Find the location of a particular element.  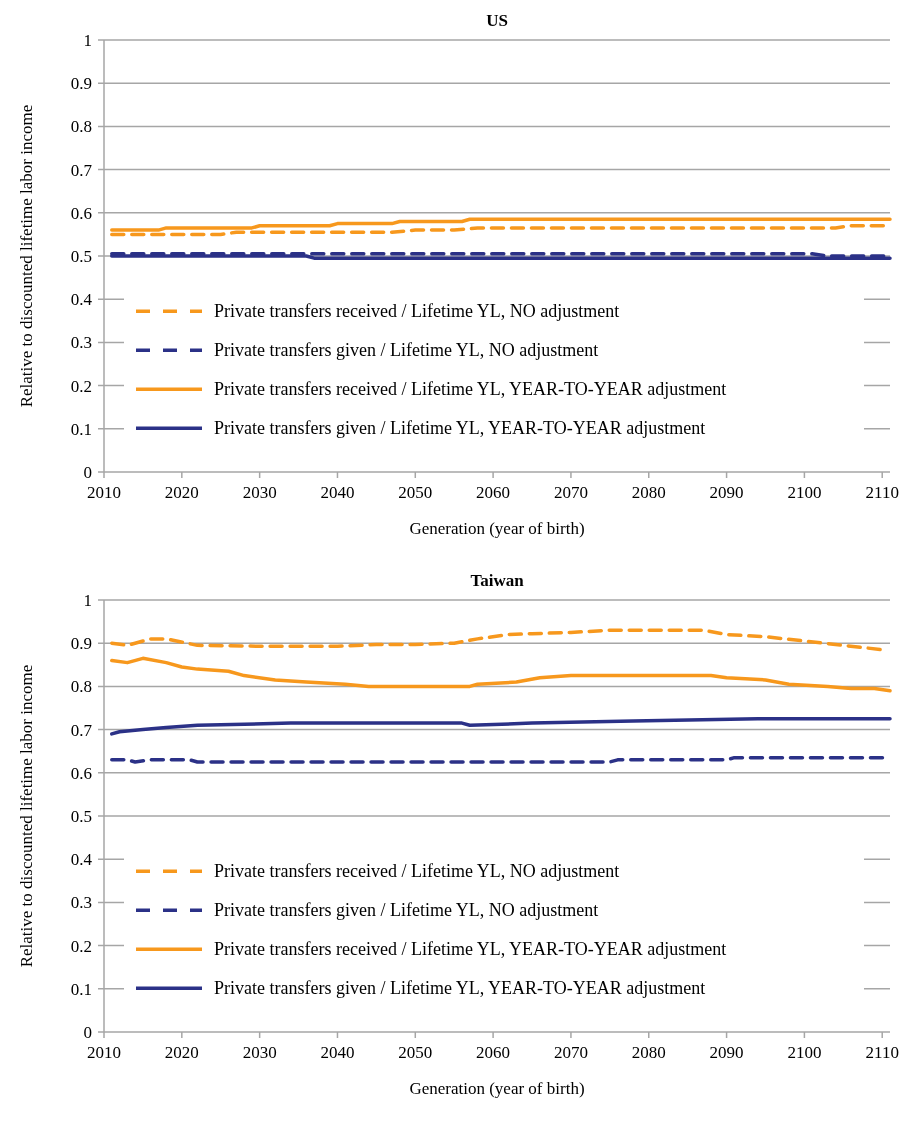

chart-title: Taiwan is located at coordinates (497, 580).